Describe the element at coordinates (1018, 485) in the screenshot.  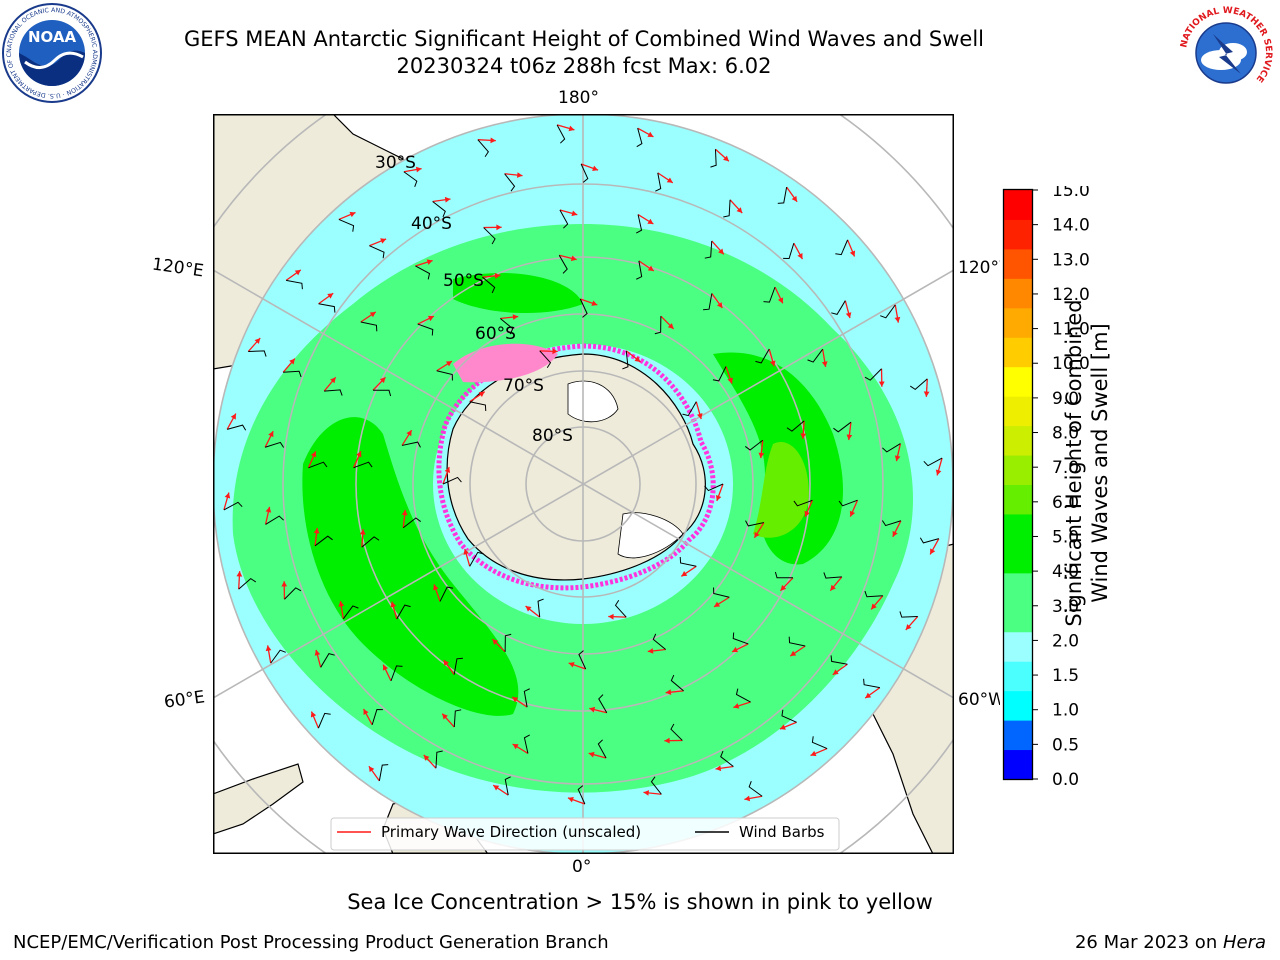
I see `colorbar-swatches` at that location.